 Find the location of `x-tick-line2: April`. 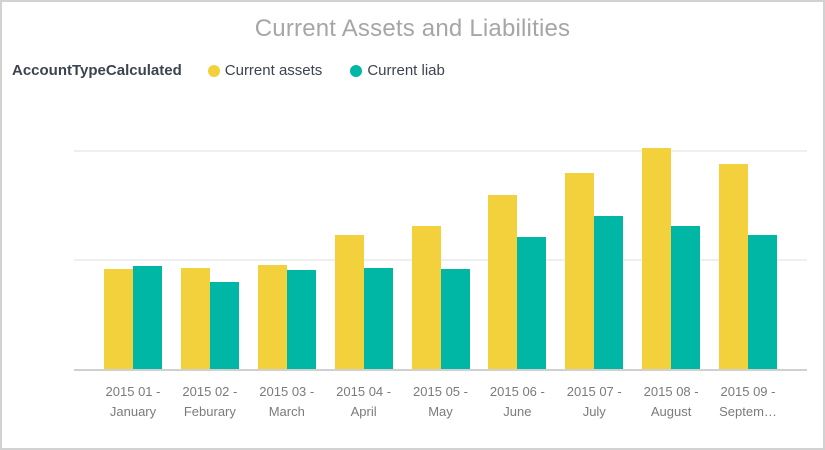

x-tick-line2: April is located at coordinates (363, 411).